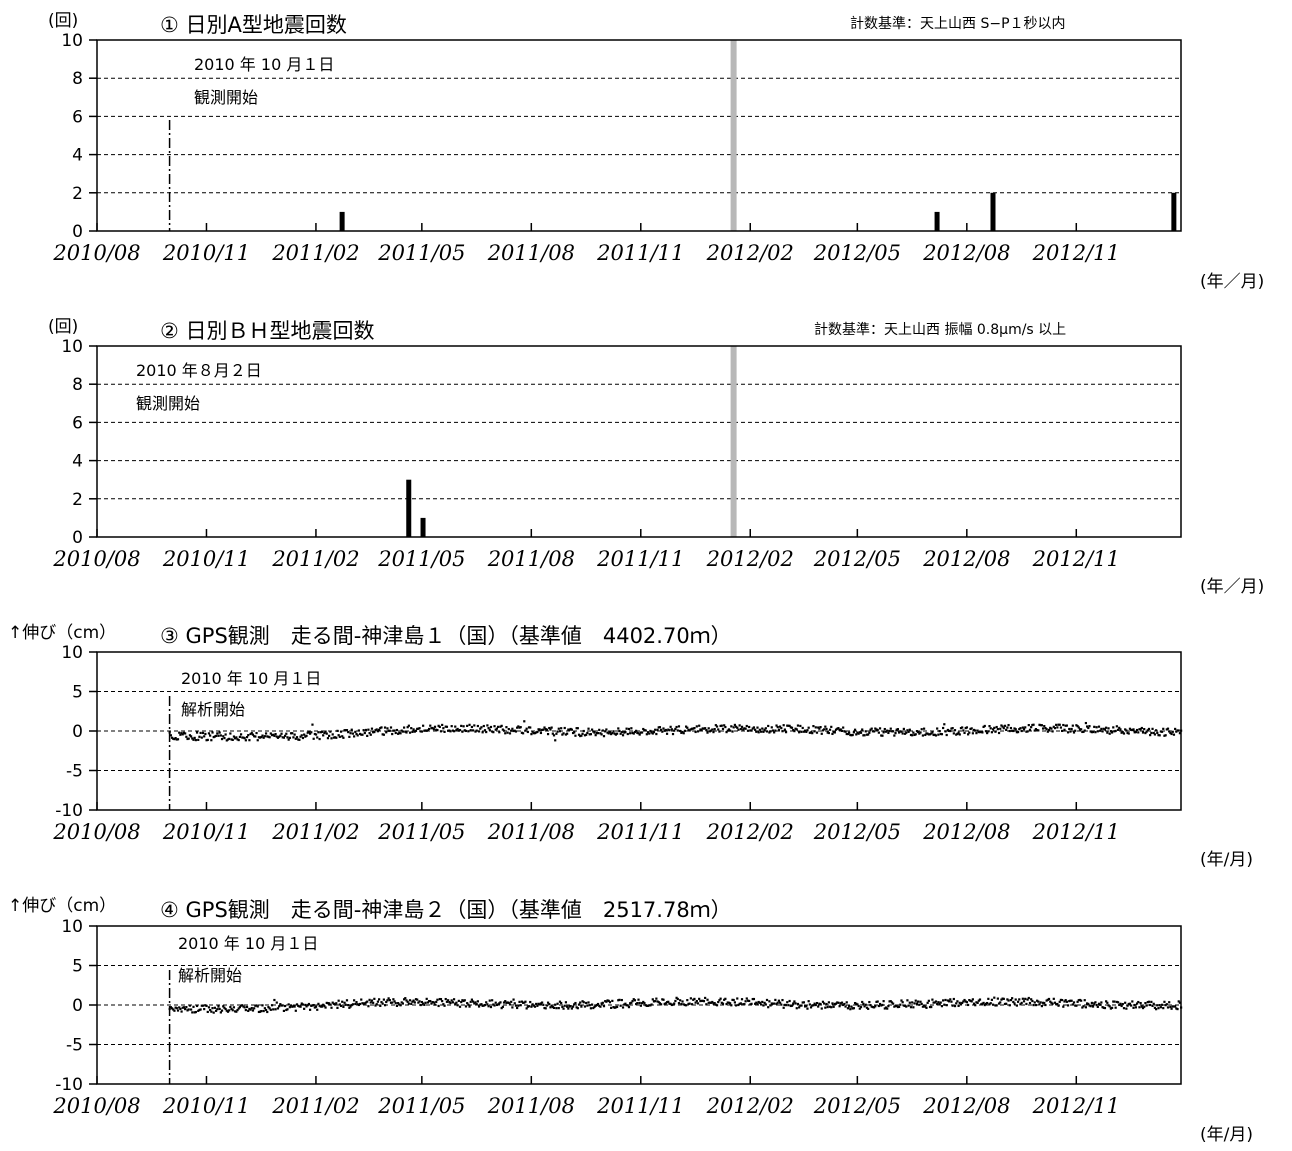 This screenshot has height=1151, width=1292. What do you see at coordinates (253, 25) in the screenshot?
I see `panel-1-title: ① 日別A型地震回数` at bounding box center [253, 25].